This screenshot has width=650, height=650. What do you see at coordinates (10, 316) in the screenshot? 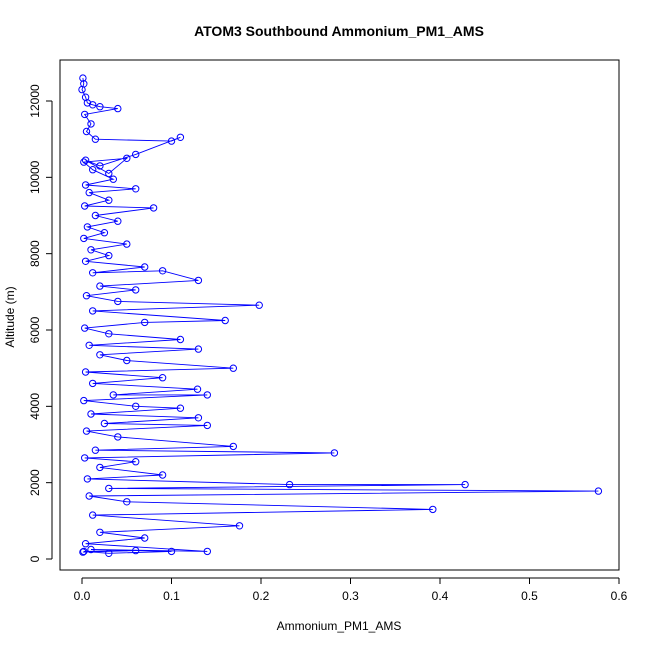
I see `y-axis-label: Altitude (m)` at bounding box center [10, 316].